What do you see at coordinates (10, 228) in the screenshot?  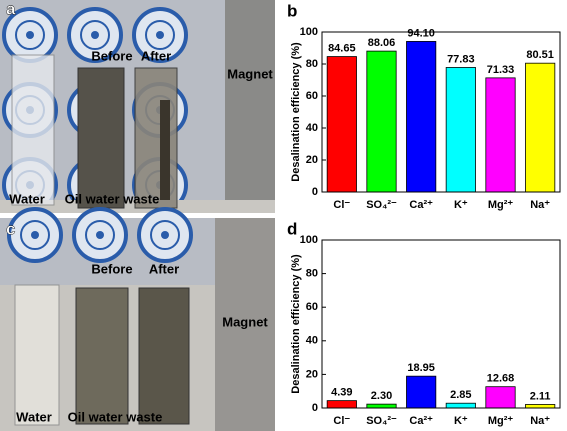 I see `panel-label: c` at bounding box center [10, 228].